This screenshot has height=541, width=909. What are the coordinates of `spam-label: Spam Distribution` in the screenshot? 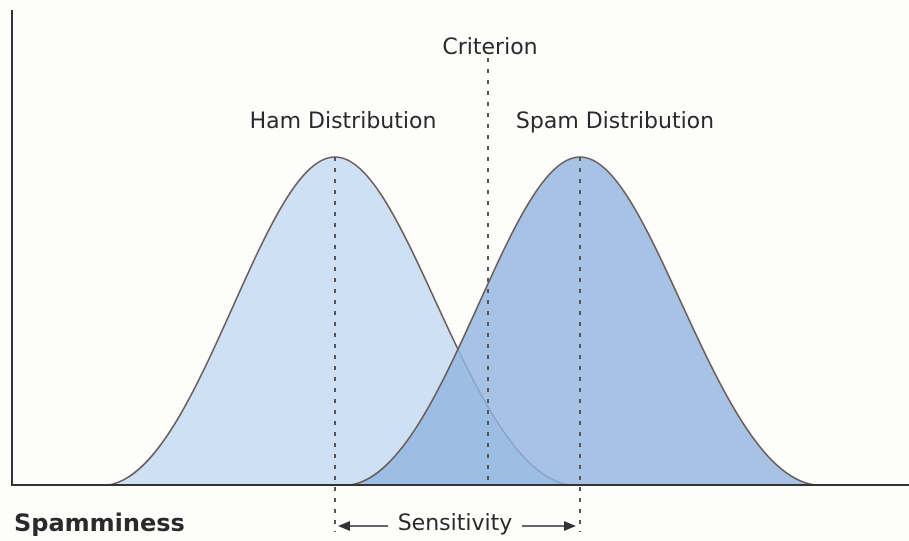 It's located at (615, 121).